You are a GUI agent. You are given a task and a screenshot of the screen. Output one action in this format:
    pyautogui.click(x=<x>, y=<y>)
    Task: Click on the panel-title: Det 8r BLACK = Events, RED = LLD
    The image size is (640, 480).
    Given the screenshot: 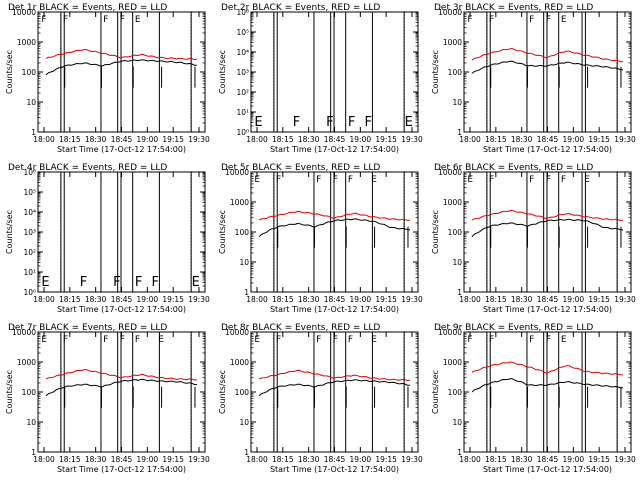 What is the action you would take?
    pyautogui.click(x=300, y=328)
    